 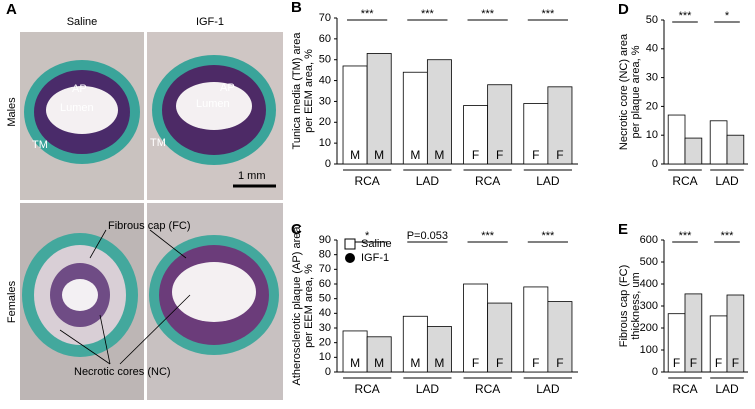 What do you see at coordinates (624, 306) in the screenshot?
I see `y-axis-label: Fibrous cap (FC)` at bounding box center [624, 306].